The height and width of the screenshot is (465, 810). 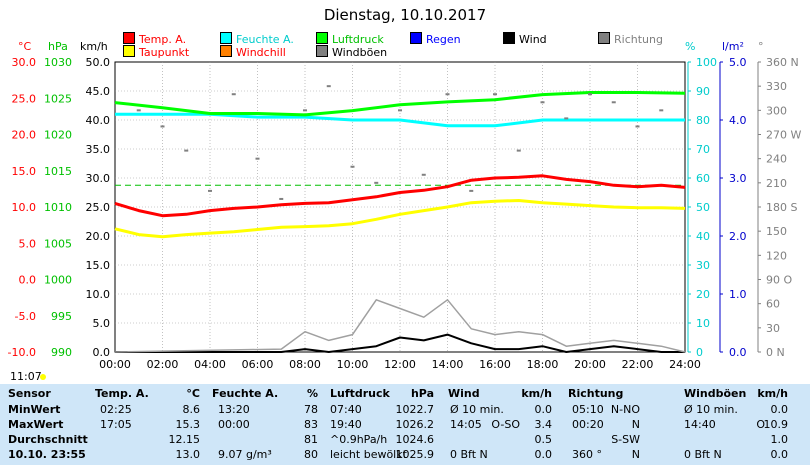 What do you see at coordinates (58, 280) in the screenshot?
I see `y-tick-label-pressure_hpa: 1000` at bounding box center [58, 280].